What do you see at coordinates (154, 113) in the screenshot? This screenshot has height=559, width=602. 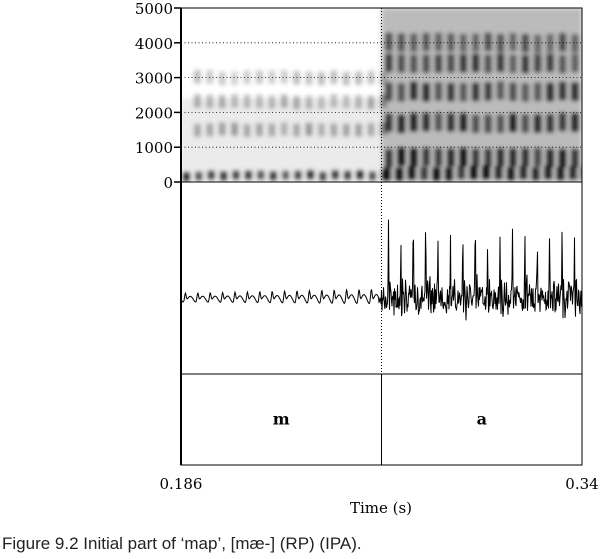 I see `y-tick-label: 2000` at bounding box center [154, 113].